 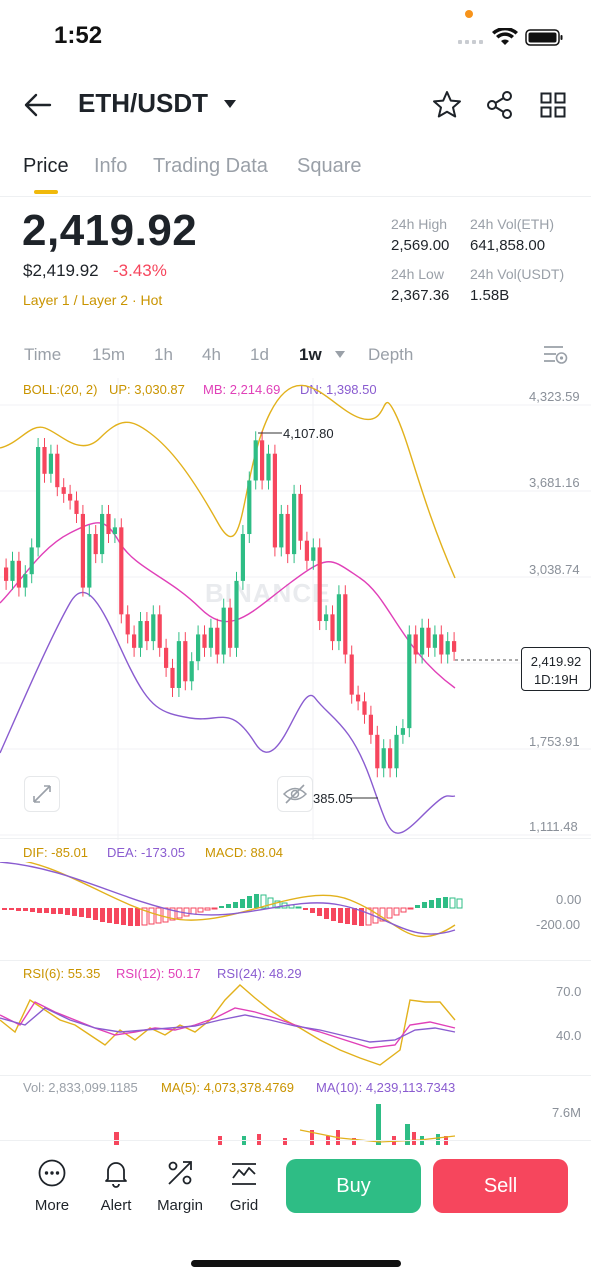 I want to click on bottom-bar-divider, so click(x=295, y=1140).